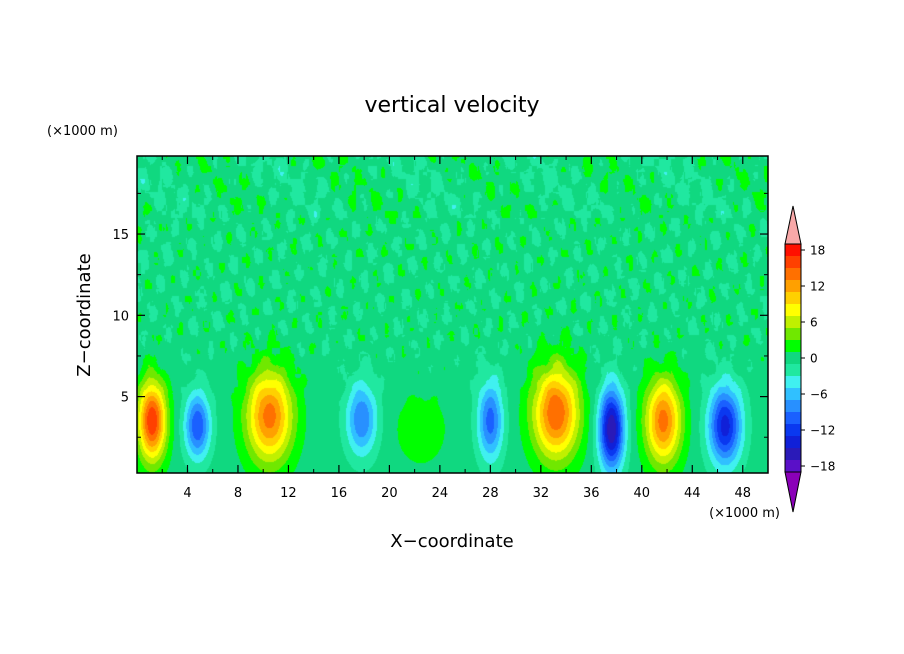 Image resolution: width=904 pixels, height=654 pixels. I want to click on colorbar-tick-label: 12, so click(817, 287).